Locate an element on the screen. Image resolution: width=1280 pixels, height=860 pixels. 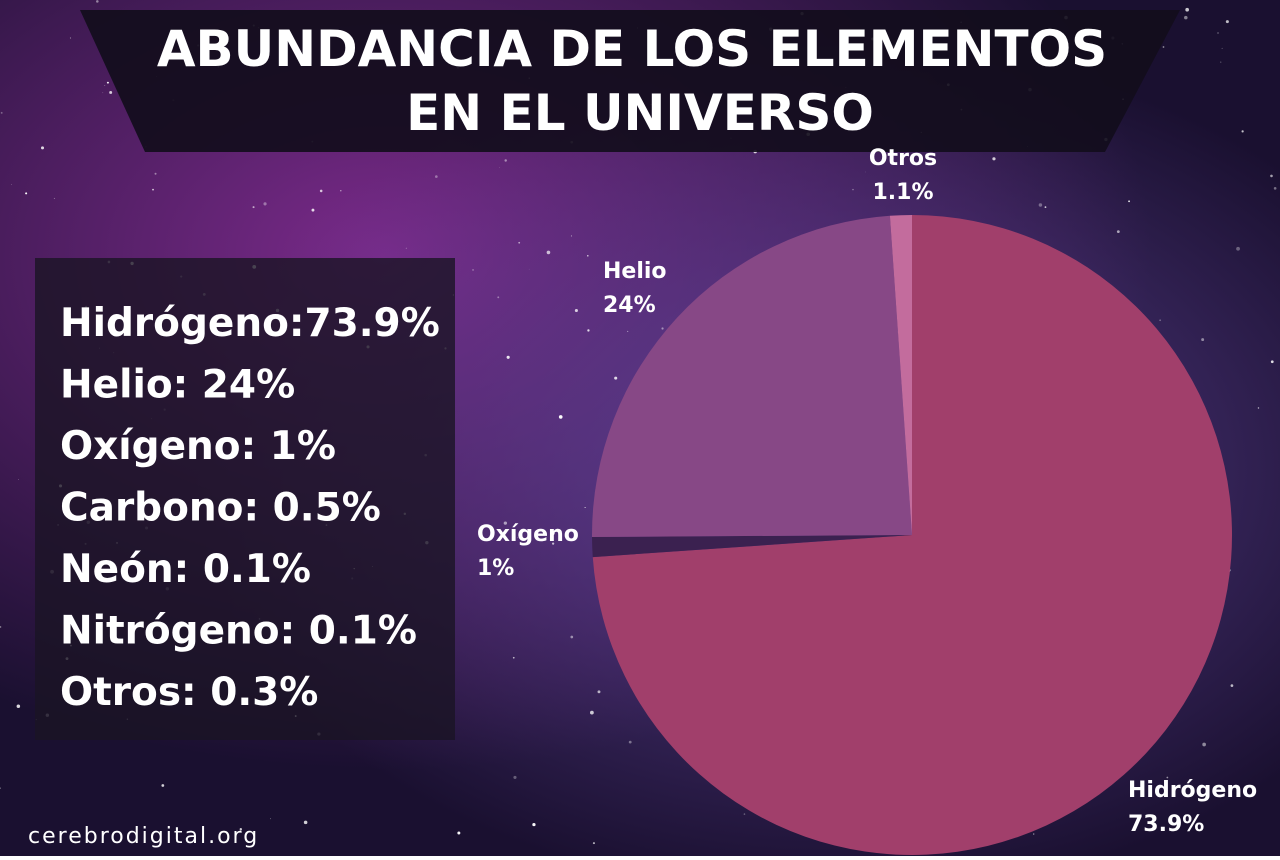
chart-title: ABUNDANCIA DE LOS ELEMENTOS is located at coordinates (632, 49).